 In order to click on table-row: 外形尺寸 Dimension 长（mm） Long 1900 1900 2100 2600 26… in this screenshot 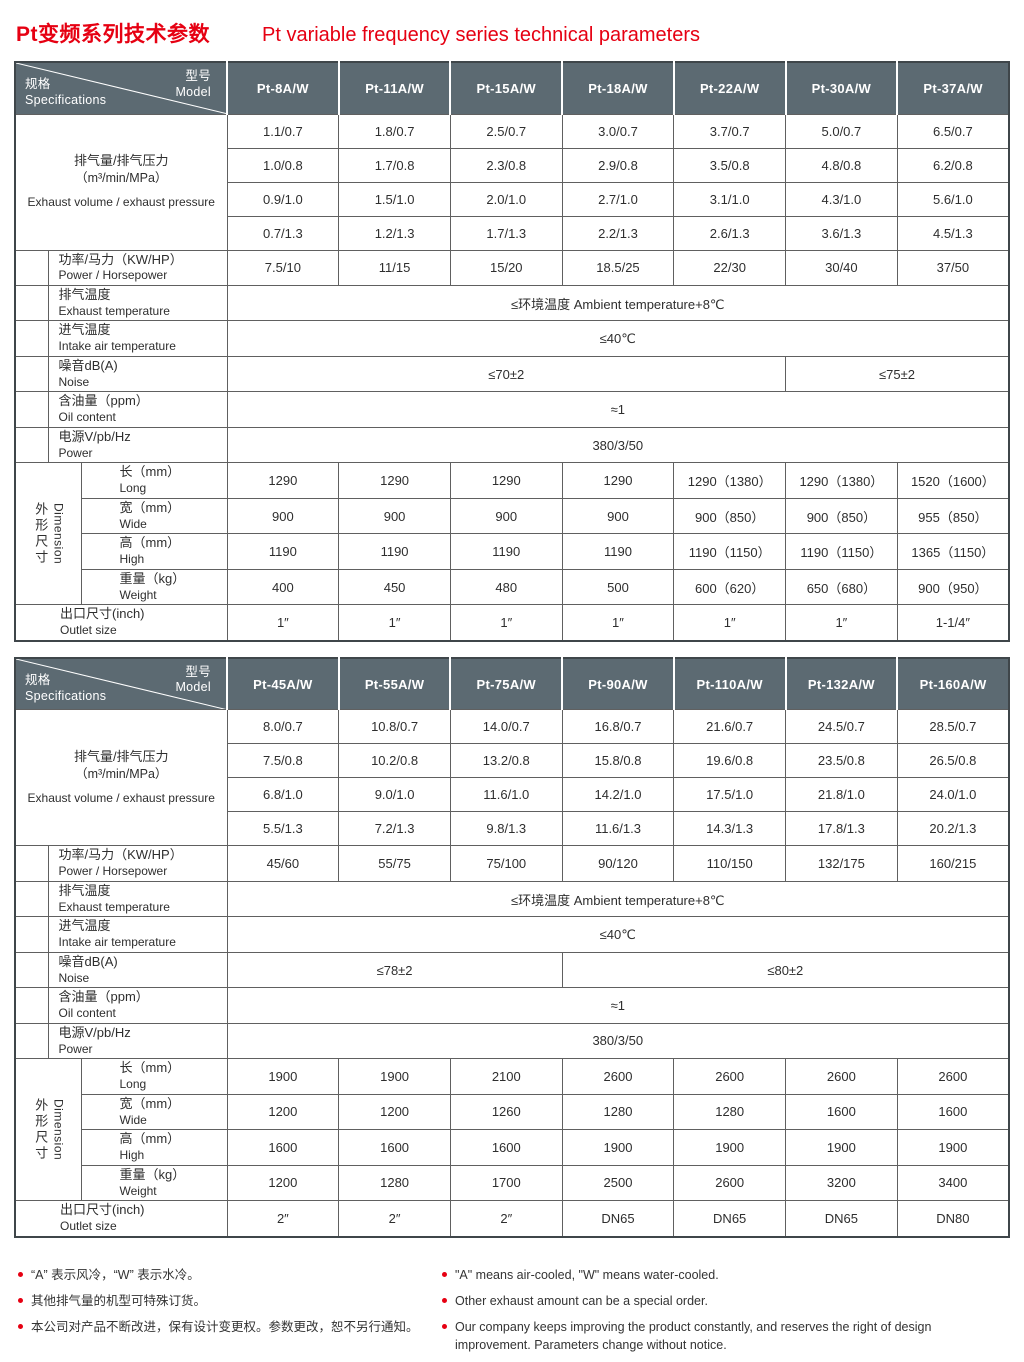, I will do `click(512, 1130)`.